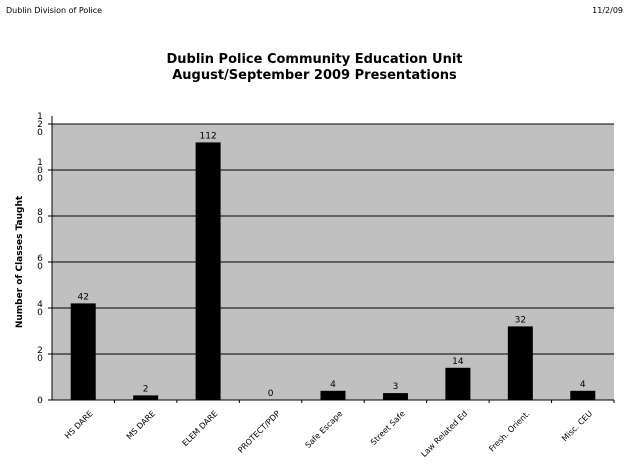 The height and width of the screenshot is (470, 629). What do you see at coordinates (208, 136) in the screenshot?
I see `data-label: 112` at bounding box center [208, 136].